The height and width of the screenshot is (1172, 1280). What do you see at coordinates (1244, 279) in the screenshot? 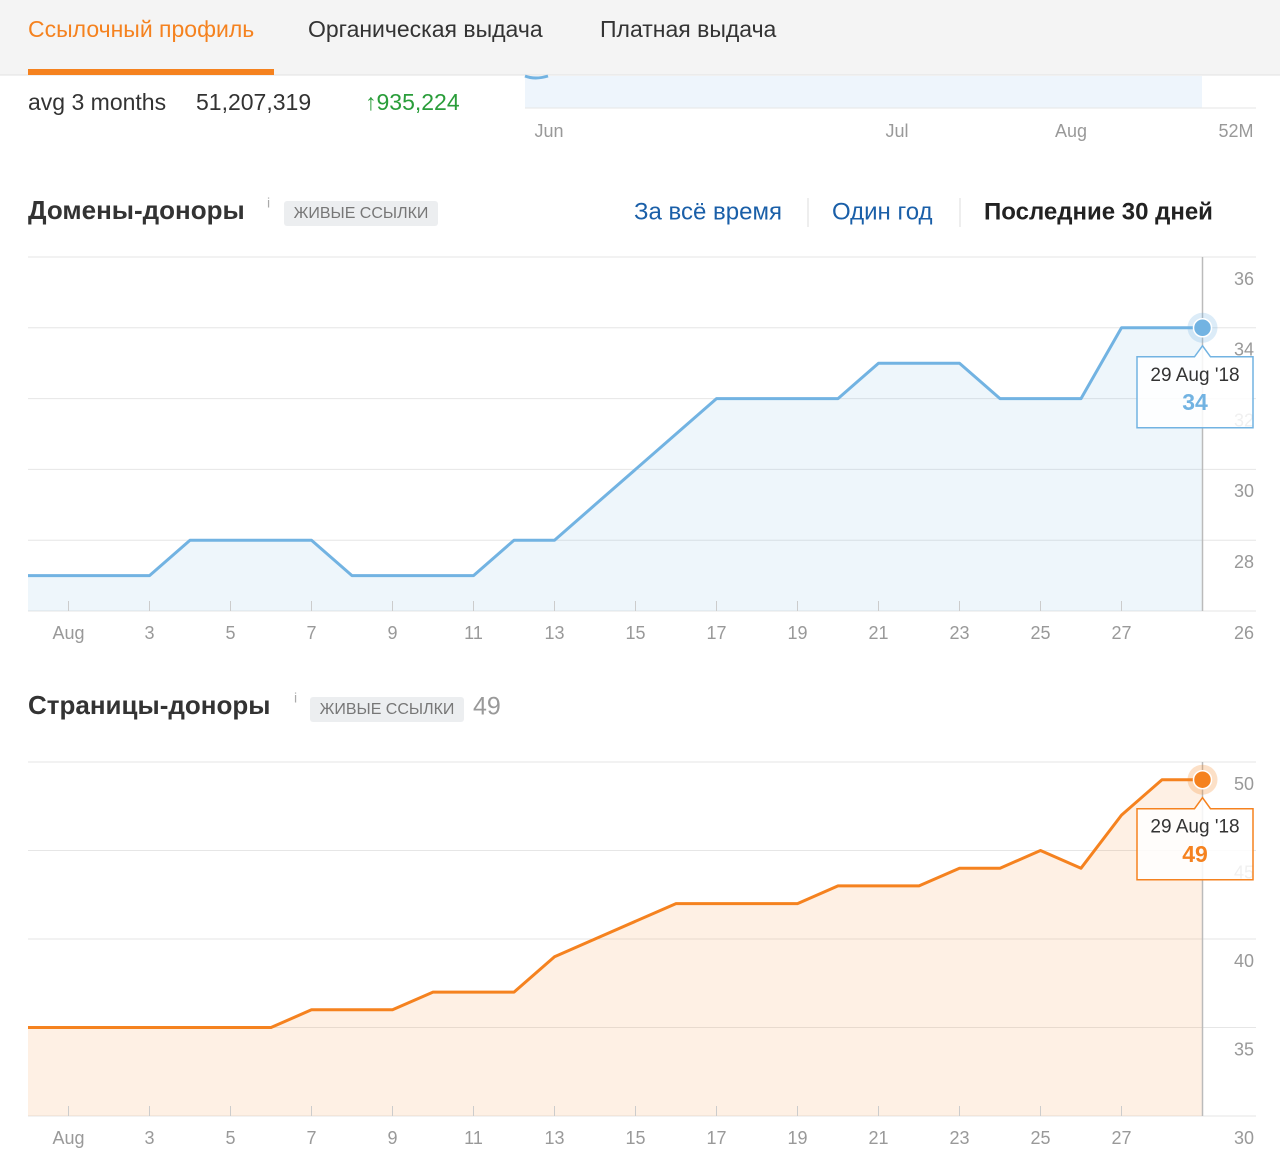
I see `y-tick-label: 36` at bounding box center [1244, 279].